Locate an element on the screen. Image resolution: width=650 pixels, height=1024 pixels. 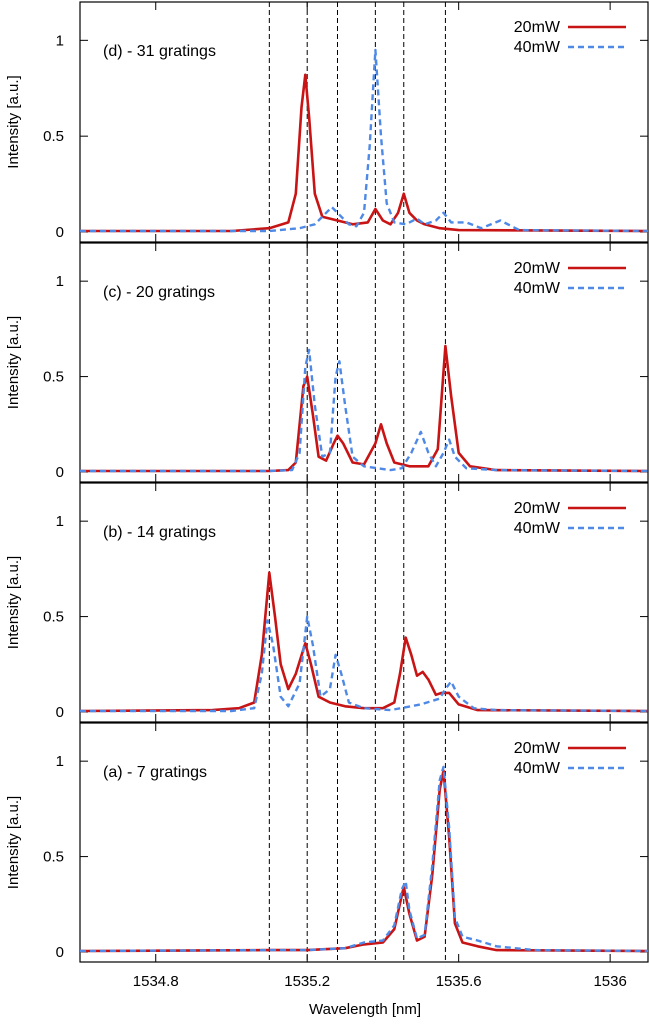
x-axis-label: Wavelength [nm] is located at coordinates (365, 1009).